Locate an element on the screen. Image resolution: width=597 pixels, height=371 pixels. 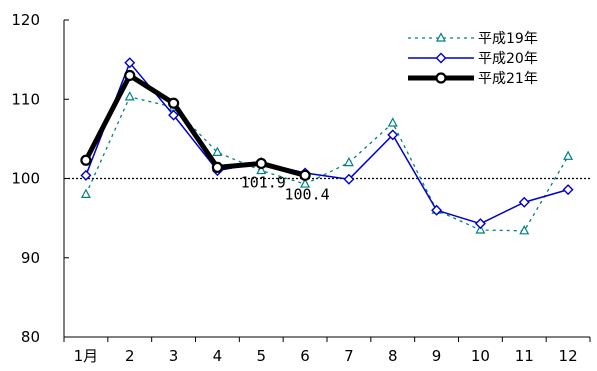
x-tick-label: 7 is located at coordinates (349, 356).